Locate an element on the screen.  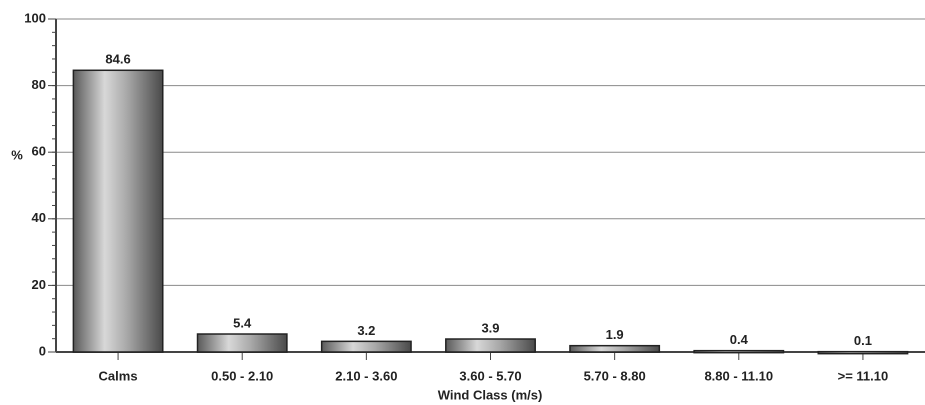
y-tick-label: 40 is located at coordinates (39, 217).